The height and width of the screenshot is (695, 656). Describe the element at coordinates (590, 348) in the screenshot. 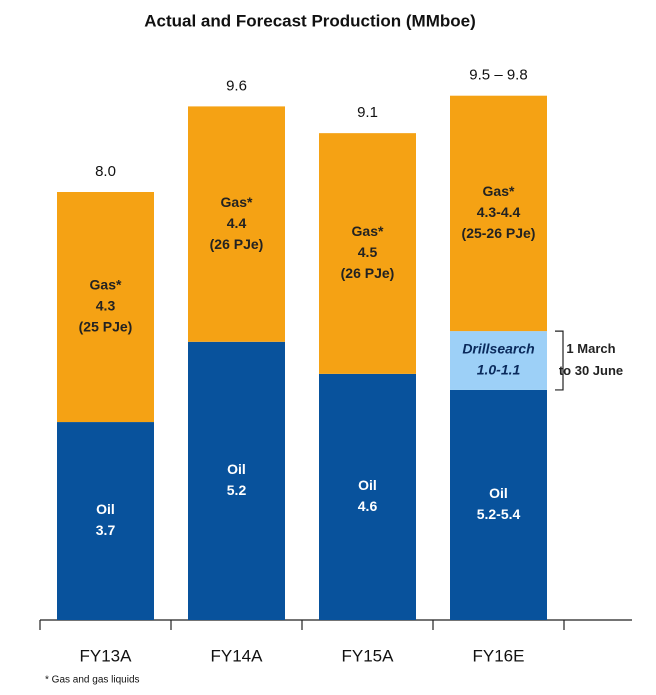

I see `annotation: 1 March` at that location.